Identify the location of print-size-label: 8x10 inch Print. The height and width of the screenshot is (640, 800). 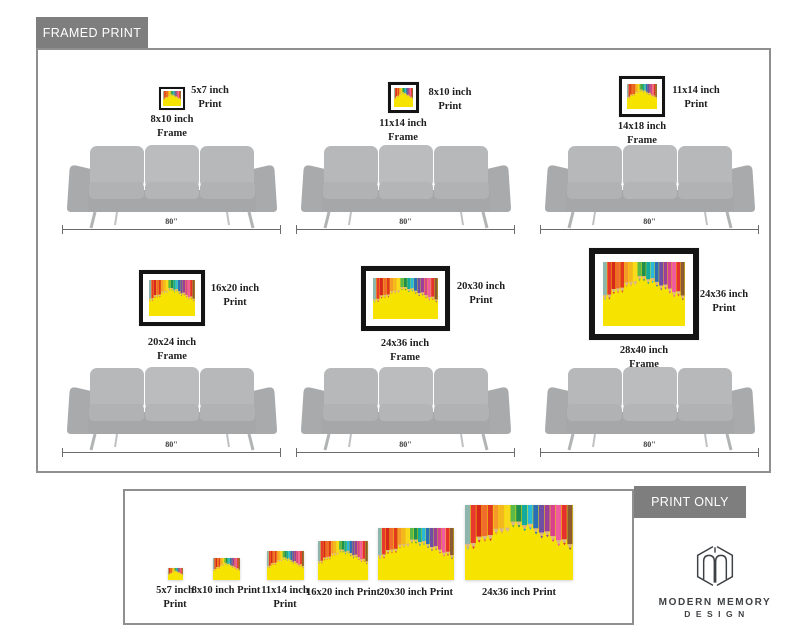
(450, 99).